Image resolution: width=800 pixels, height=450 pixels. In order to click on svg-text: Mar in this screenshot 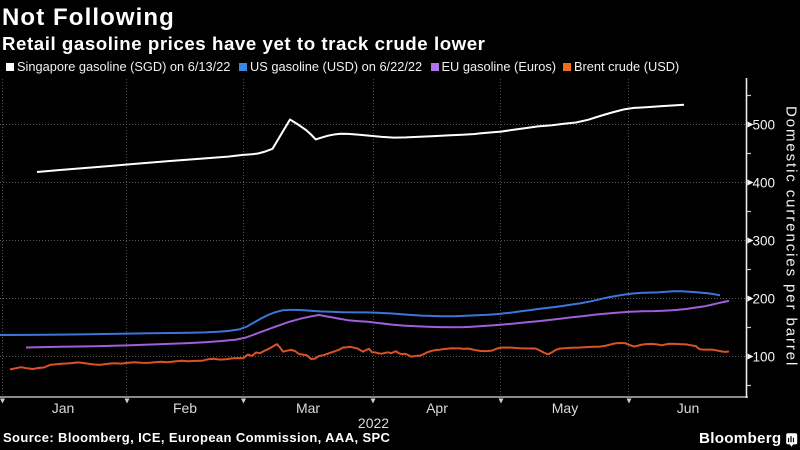, I will do `click(308, 408)`.